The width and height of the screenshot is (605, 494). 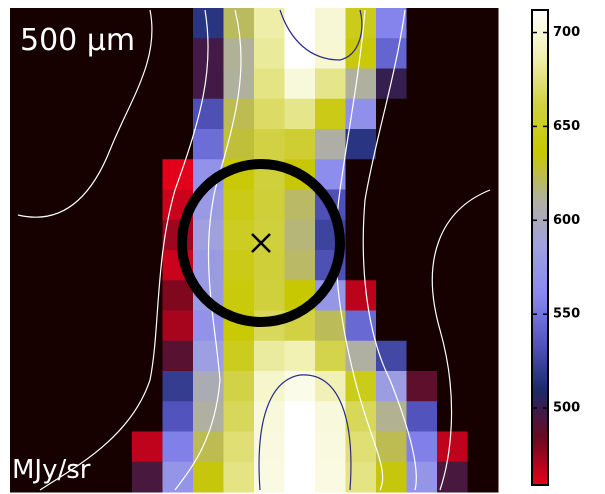 What do you see at coordinates (566, 126) in the screenshot?
I see `colorbar-tick-label: 650` at bounding box center [566, 126].